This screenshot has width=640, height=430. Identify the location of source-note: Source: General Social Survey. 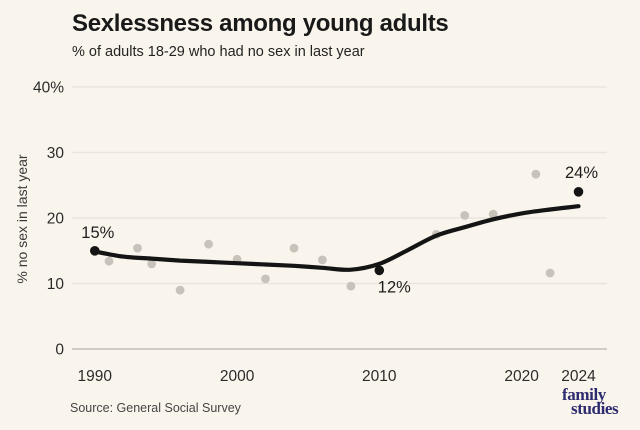
(155, 408).